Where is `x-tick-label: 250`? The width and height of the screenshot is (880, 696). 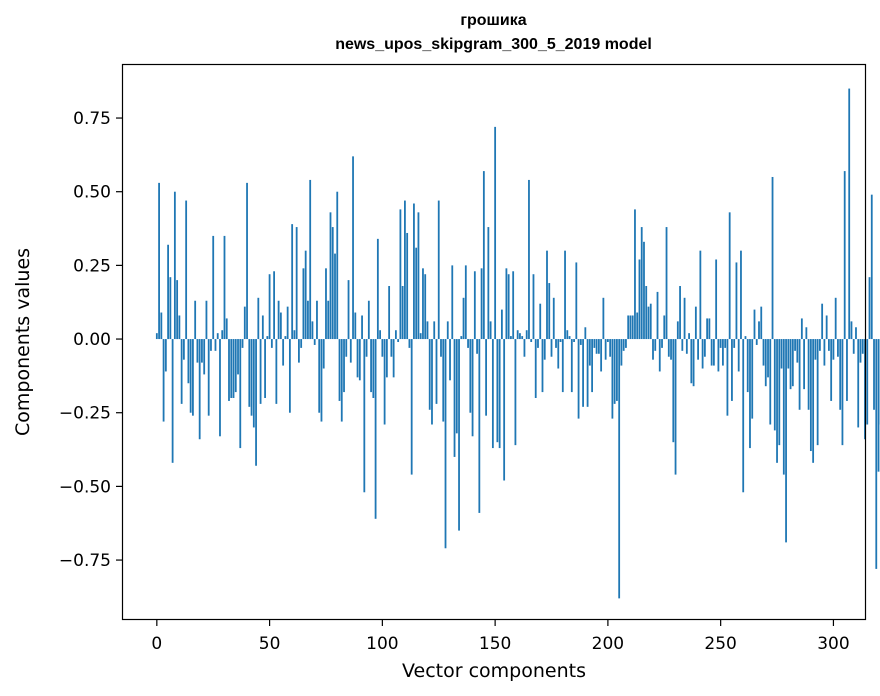 x-tick-label: 250 is located at coordinates (720, 644).